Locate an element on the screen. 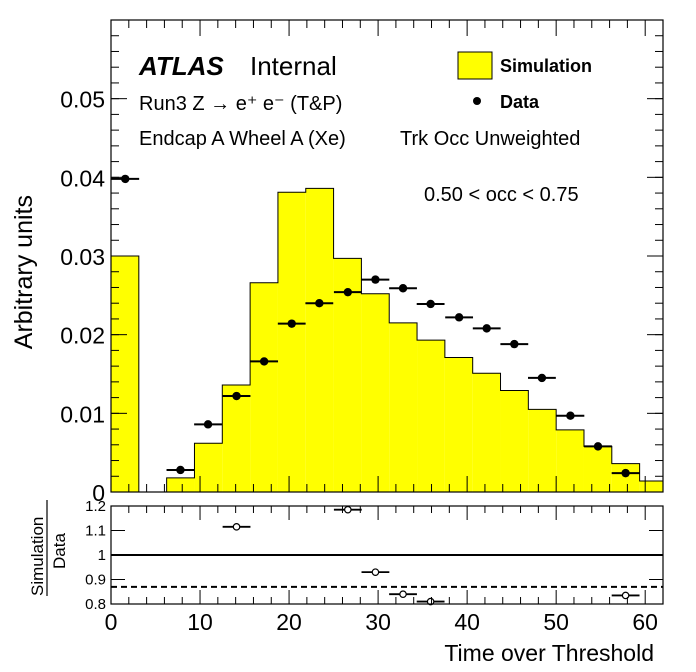  x-axis-label: Time over Threshold is located at coordinates (549, 653).